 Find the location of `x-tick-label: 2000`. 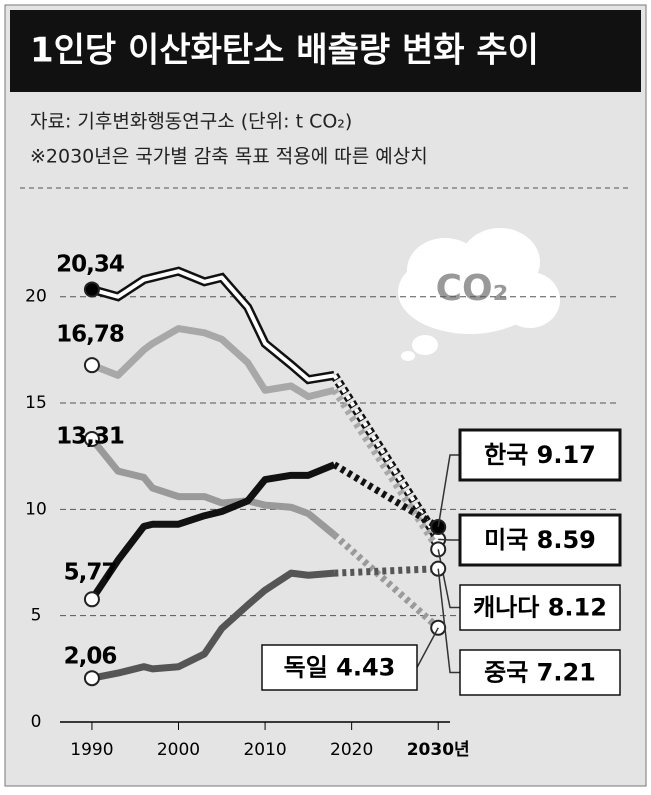

x-tick-label: 2000 is located at coordinates (178, 750).